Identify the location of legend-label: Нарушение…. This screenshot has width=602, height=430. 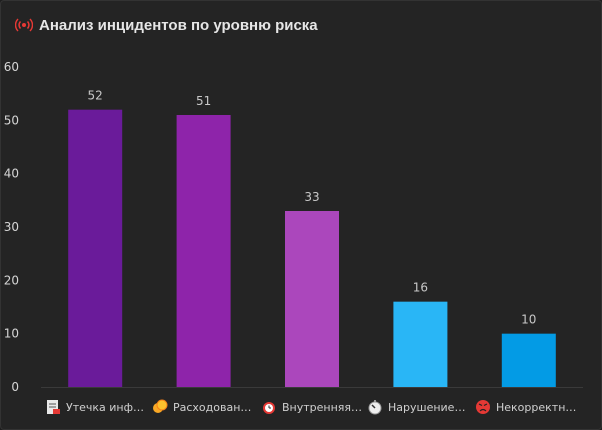
(427, 407).